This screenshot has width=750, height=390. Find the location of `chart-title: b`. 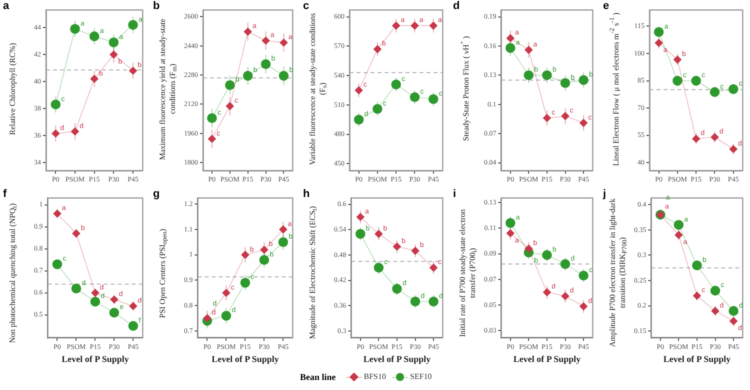

chart-title: b is located at coordinates (156, 6).